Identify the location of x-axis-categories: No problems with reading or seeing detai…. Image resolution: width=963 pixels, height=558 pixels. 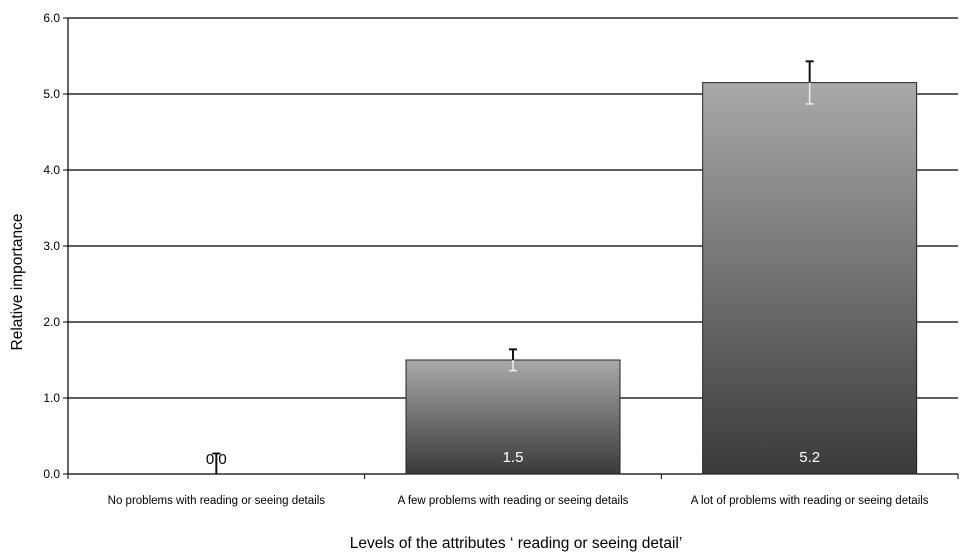
(518, 501).